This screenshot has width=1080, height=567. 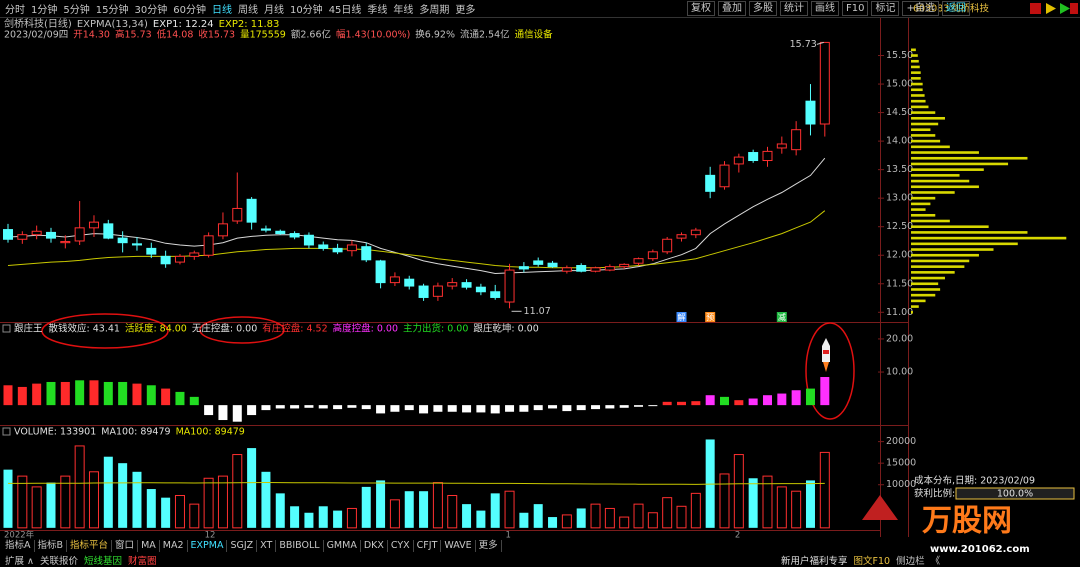 I want to click on period-tab: 月线, so click(x=273, y=10).